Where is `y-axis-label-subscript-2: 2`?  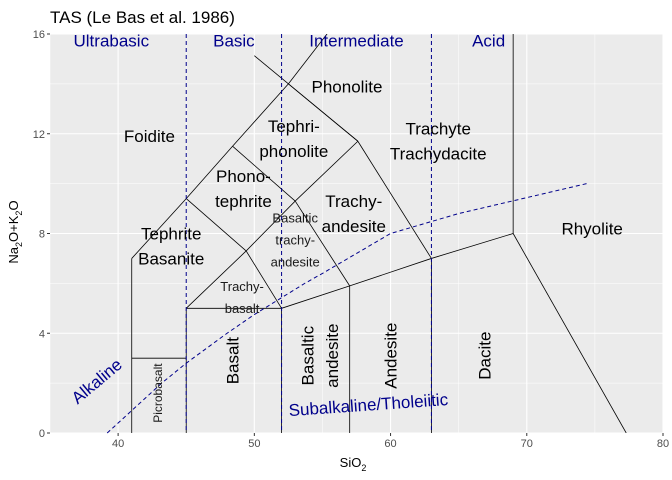
y-axis-label-subscript-2: 2 is located at coordinates (19, 213).